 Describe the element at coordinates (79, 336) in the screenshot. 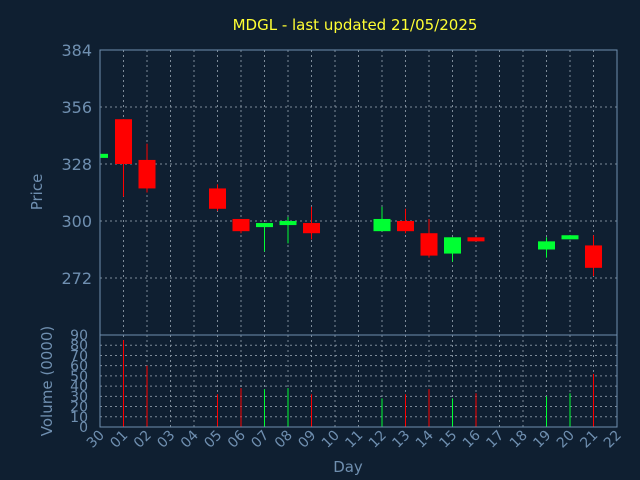

I see `volume-tick-label: 90` at that location.